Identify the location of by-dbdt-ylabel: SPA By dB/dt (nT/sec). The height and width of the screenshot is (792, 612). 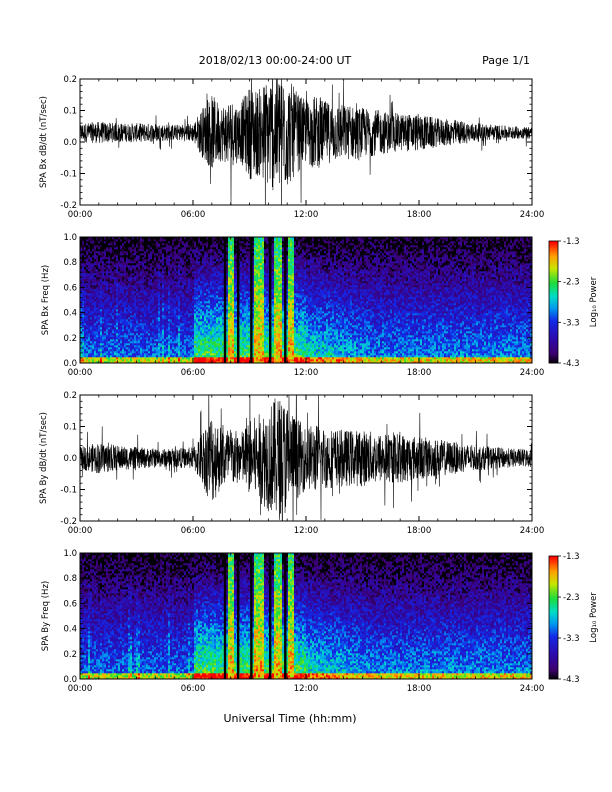
(44, 458).